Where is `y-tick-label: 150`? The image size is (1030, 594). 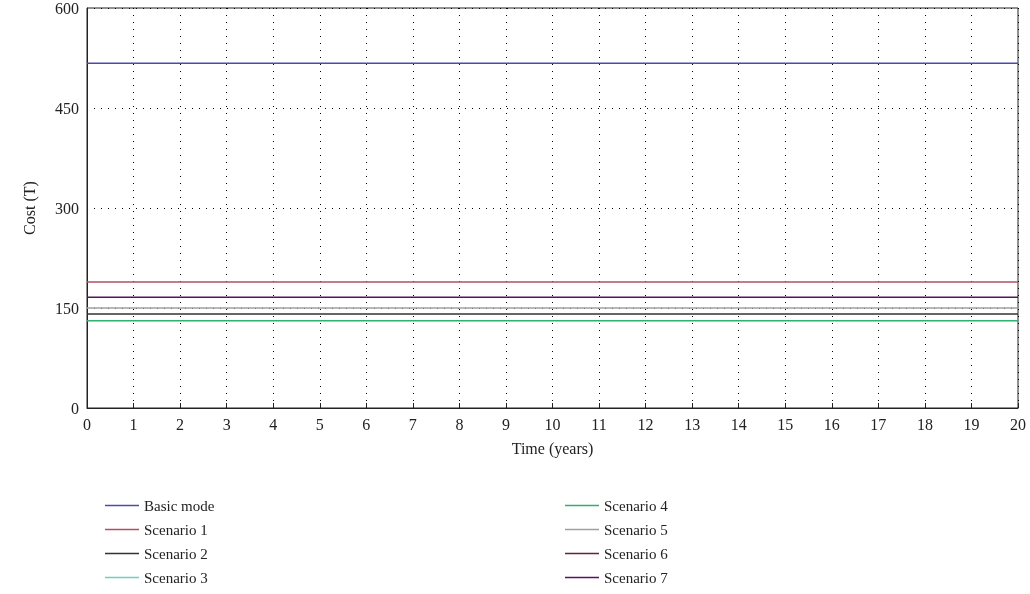
y-tick-label: 150 is located at coordinates (67, 308).